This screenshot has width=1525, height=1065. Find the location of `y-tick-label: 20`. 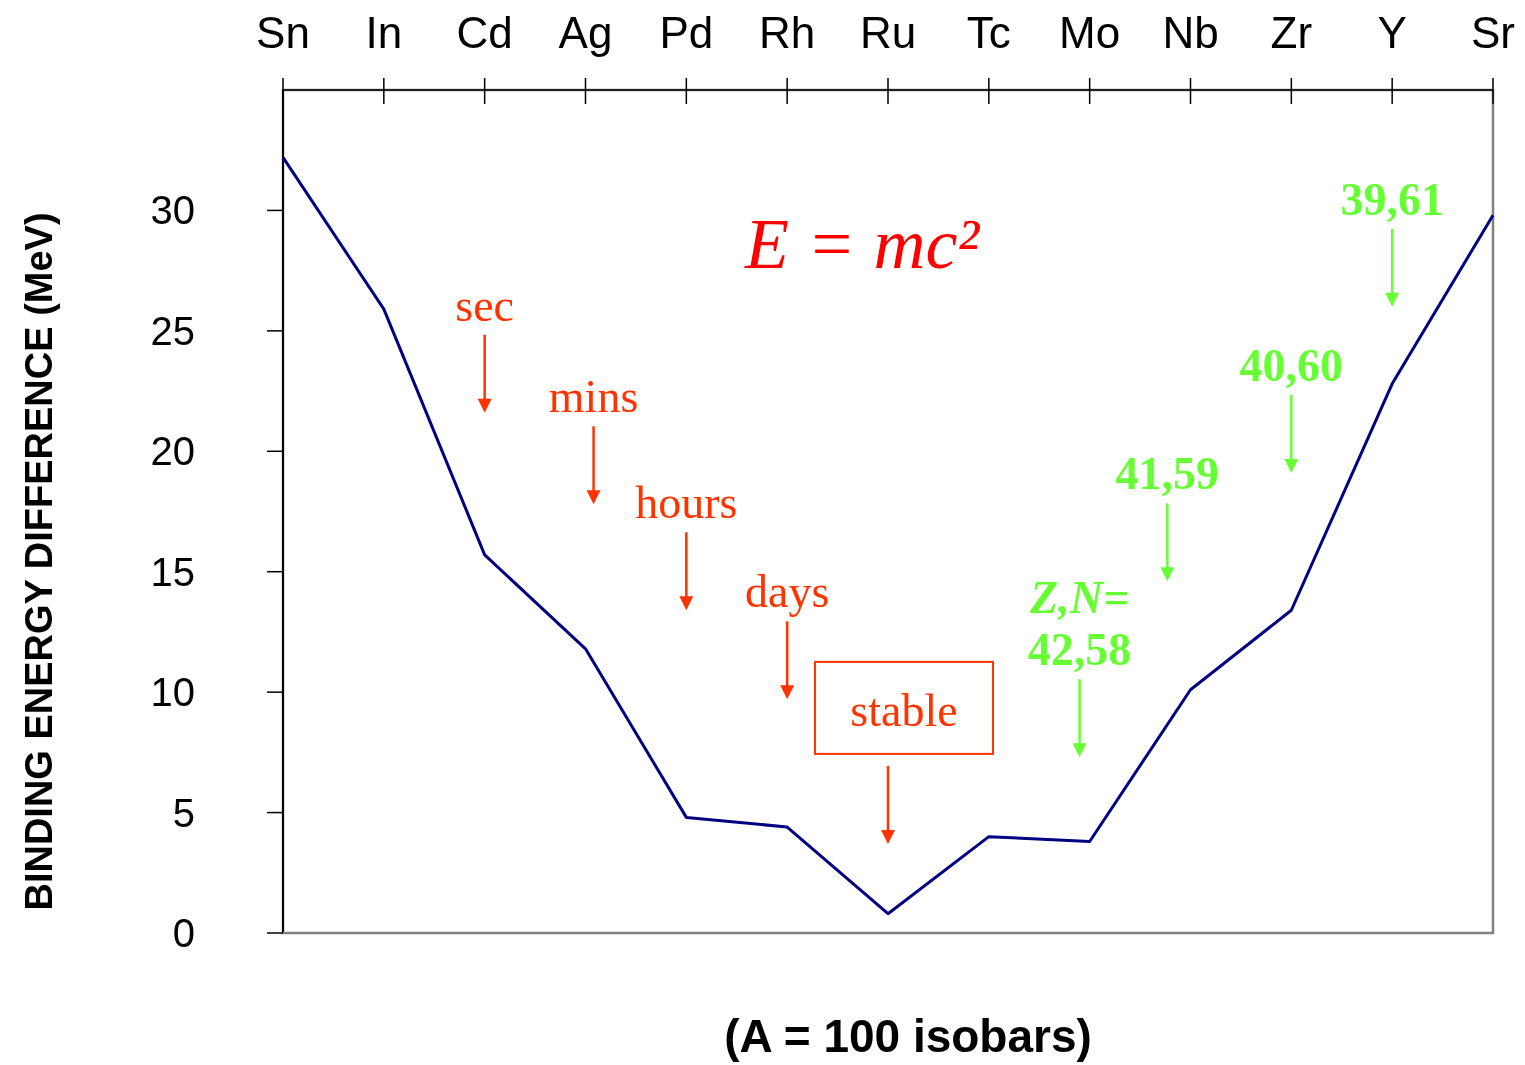

y-tick-label: 20 is located at coordinates (172, 451).